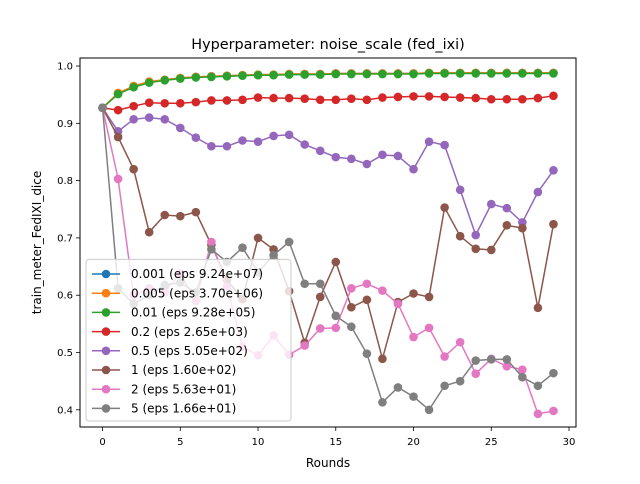 The height and width of the screenshot is (484, 640). I want to click on legend-item: 0.01 (eps 9.28e+05), so click(173, 313).